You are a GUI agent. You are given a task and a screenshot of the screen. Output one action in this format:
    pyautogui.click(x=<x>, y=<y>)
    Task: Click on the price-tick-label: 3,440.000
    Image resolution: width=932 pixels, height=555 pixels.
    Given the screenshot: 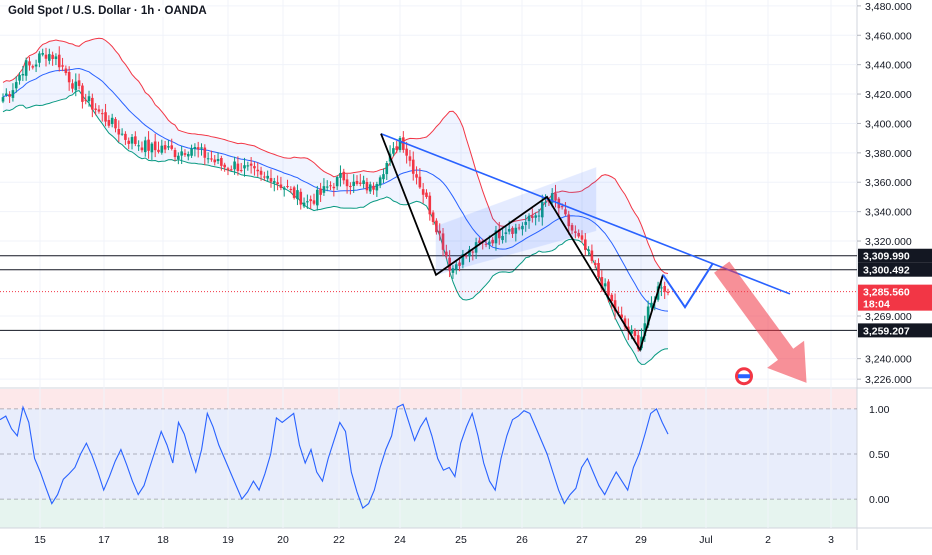 What is the action you would take?
    pyautogui.click(x=888, y=66)
    